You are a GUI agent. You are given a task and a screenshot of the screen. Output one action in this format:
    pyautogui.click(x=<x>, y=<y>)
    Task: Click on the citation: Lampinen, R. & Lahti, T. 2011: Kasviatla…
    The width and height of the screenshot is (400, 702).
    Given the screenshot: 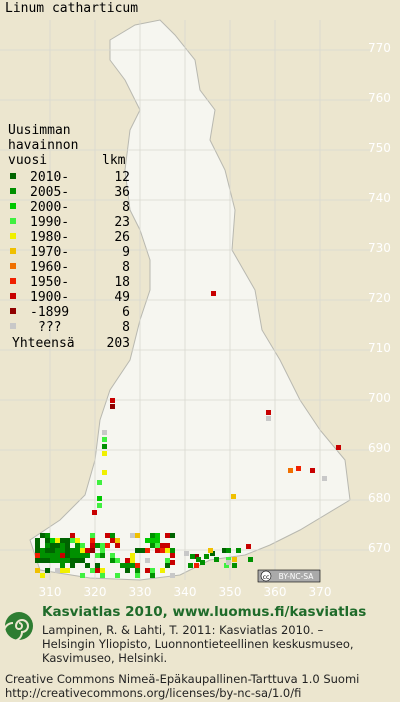 What is the action you would take?
    pyautogui.click(x=183, y=630)
    